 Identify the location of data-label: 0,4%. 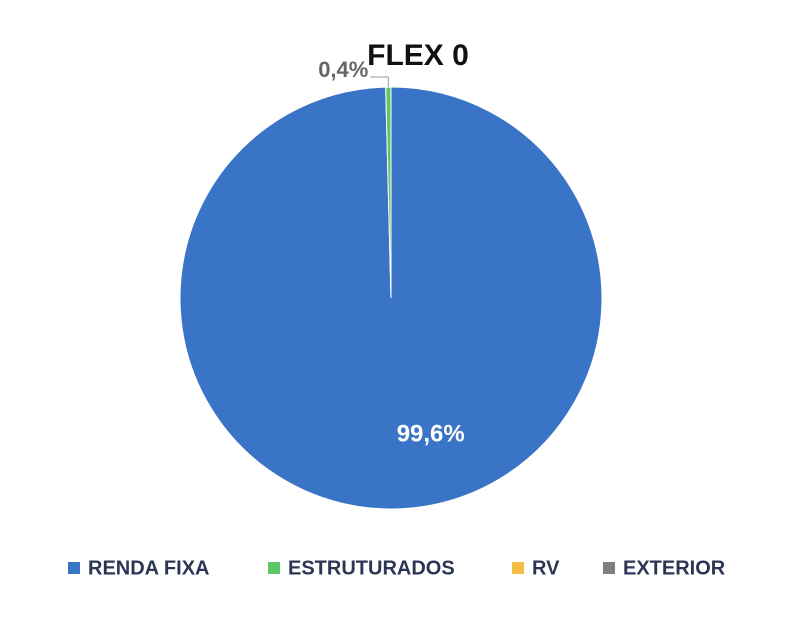
(343, 69).